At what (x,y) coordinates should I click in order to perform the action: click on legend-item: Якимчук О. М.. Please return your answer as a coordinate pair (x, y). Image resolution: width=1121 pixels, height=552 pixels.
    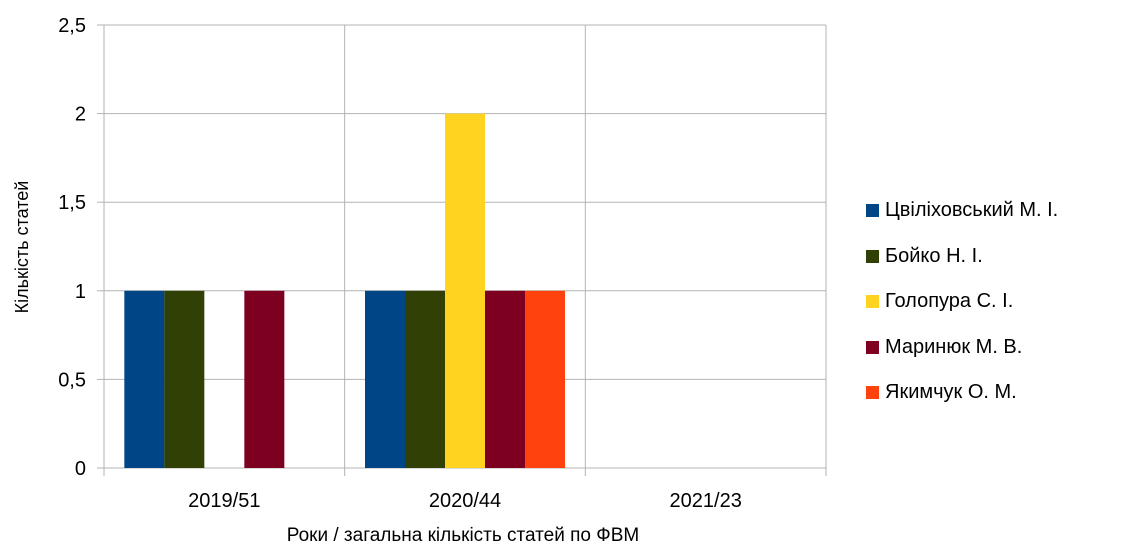
    Looking at the image, I should click on (991, 393).